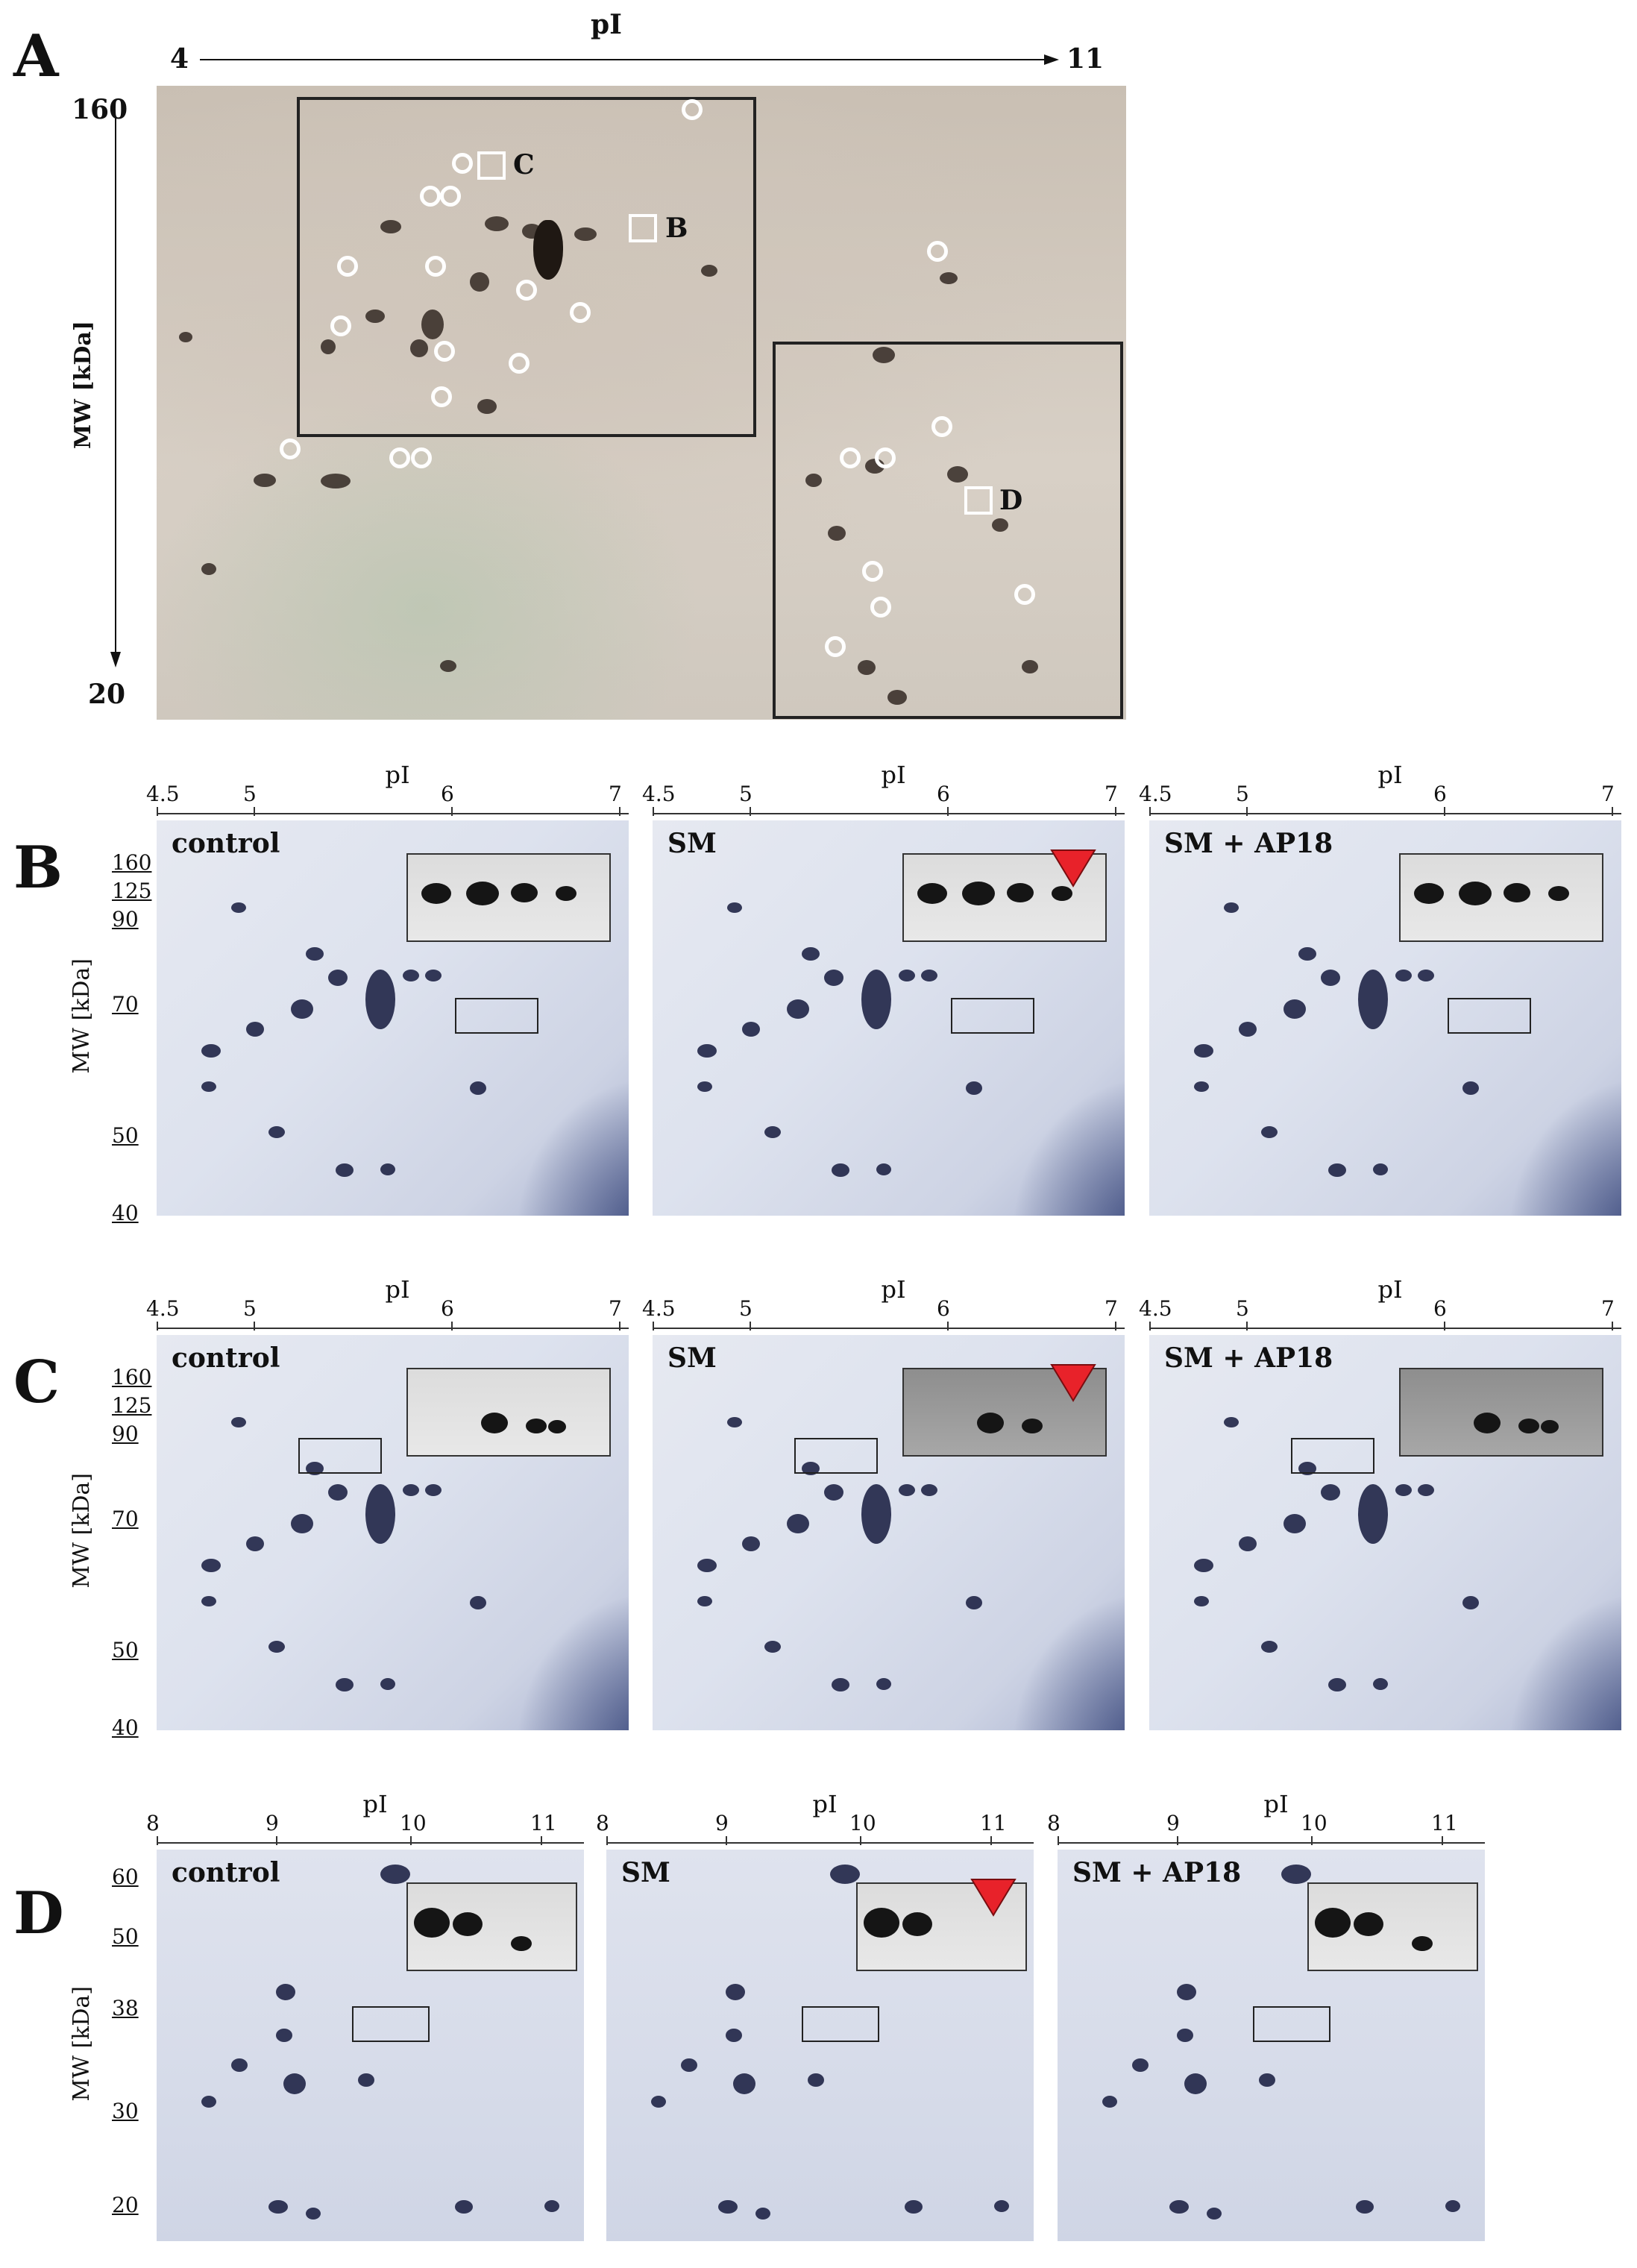  I want to click on panel-b-arrowhead-icon, so click(1073, 869).